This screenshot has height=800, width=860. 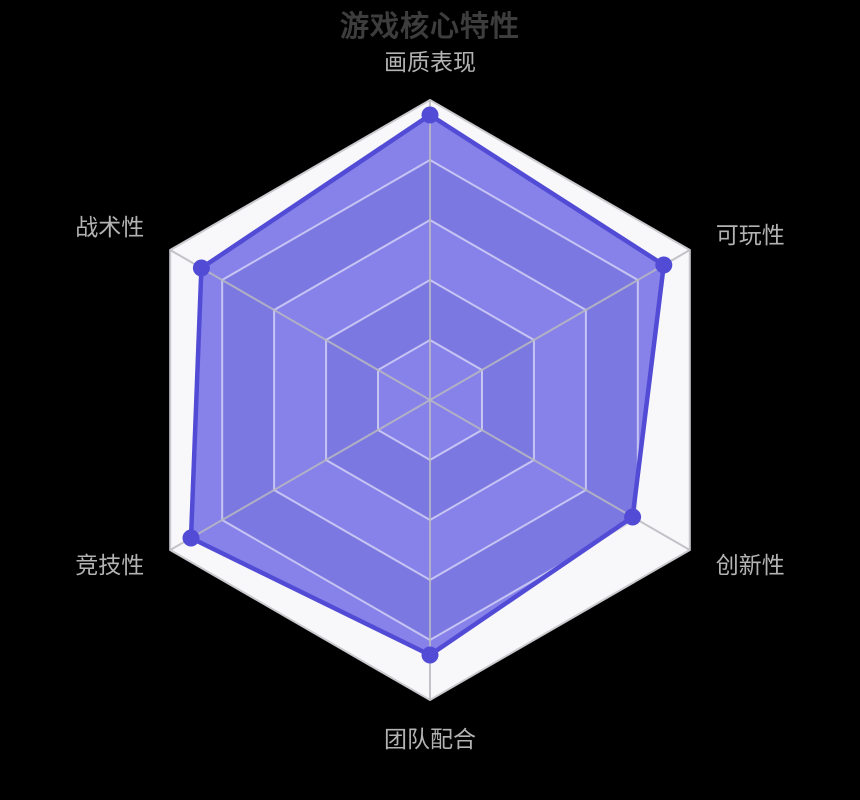 I want to click on axis-label-2: 创新性, so click(x=750, y=565).